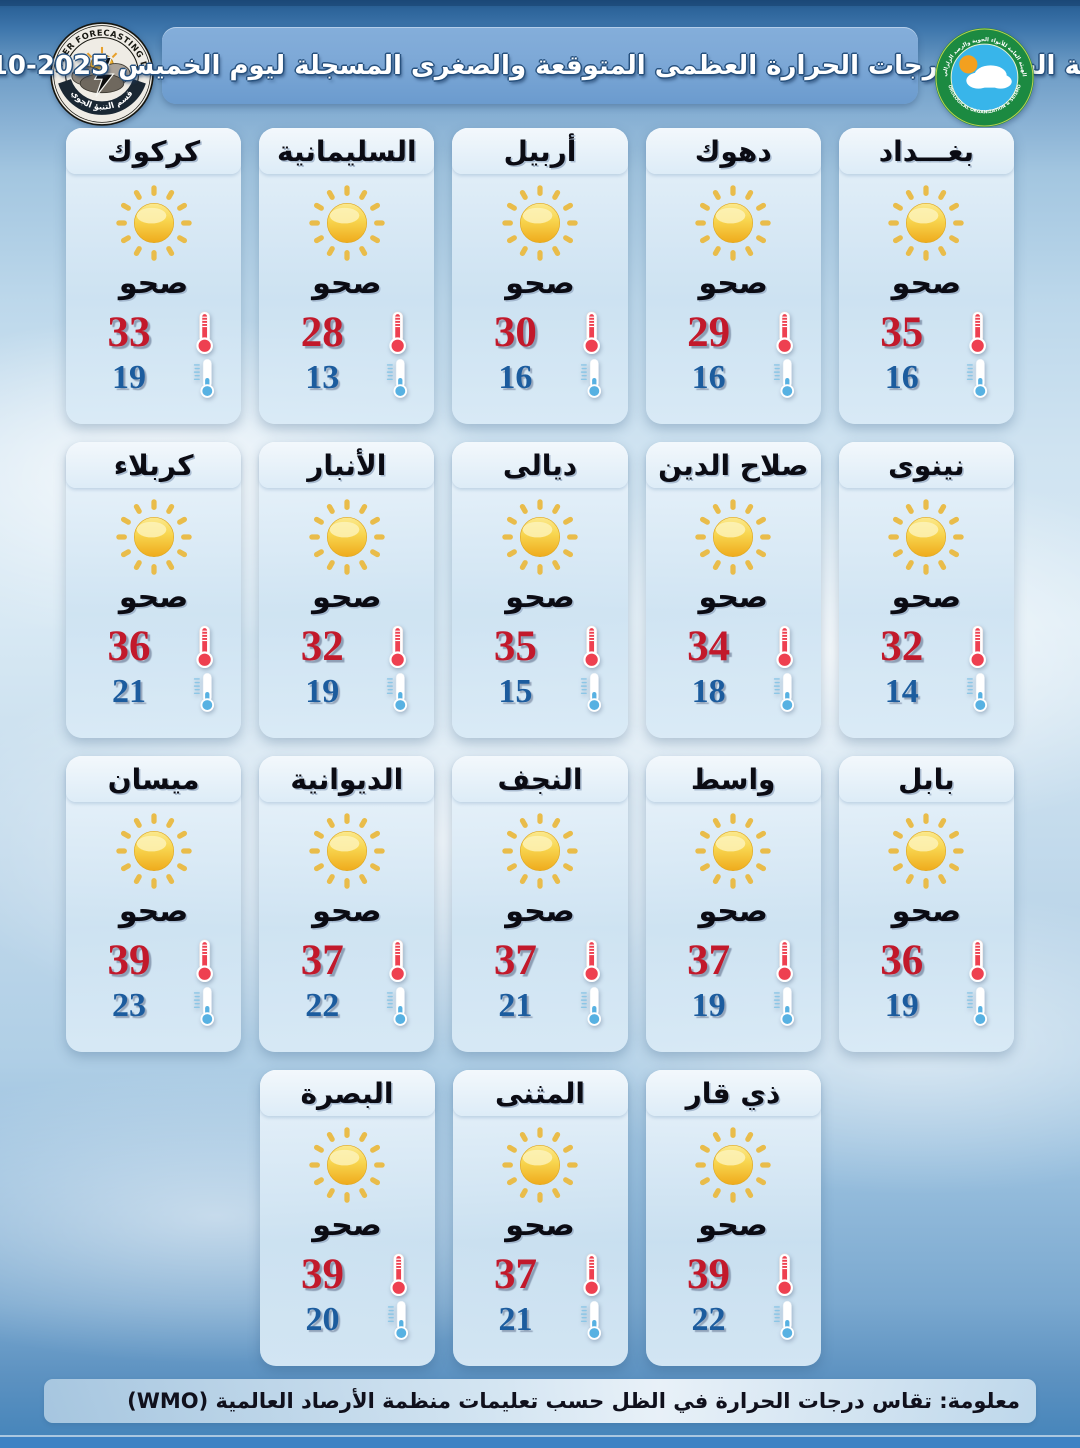 The width and height of the screenshot is (1080, 1448). What do you see at coordinates (540, 1320) in the screenshot?
I see `min-temp-row: 21` at bounding box center [540, 1320].